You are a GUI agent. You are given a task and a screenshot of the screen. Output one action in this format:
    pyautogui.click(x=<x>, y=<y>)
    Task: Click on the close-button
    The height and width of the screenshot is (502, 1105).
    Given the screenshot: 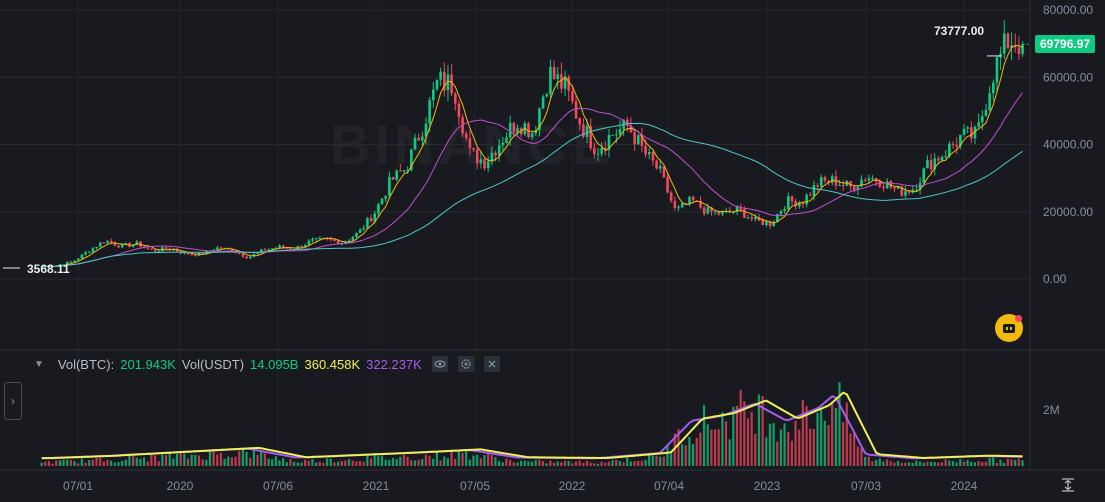 What is the action you would take?
    pyautogui.click(x=491, y=364)
    